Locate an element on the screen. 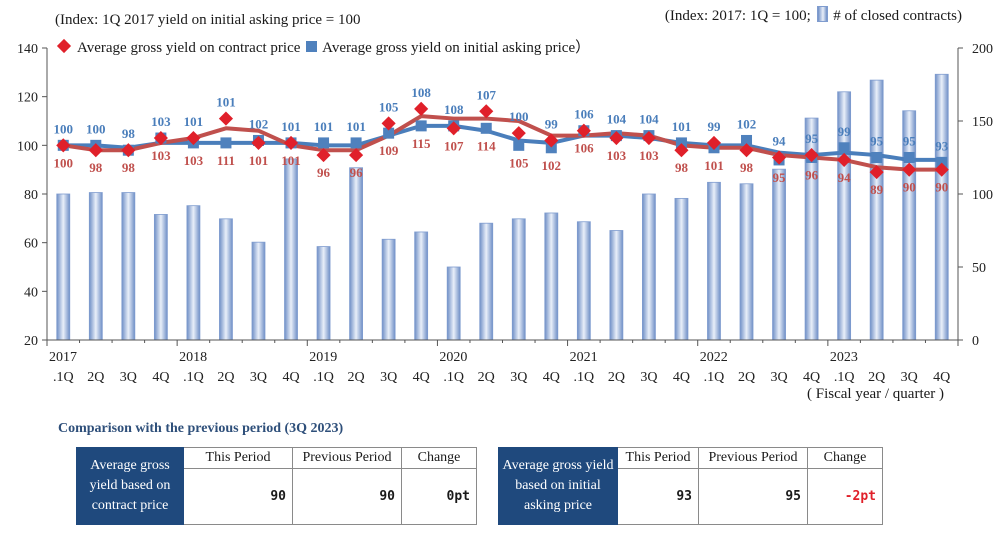 The width and height of the screenshot is (1000, 536). col-this-period-2: This Period is located at coordinates (658, 458).